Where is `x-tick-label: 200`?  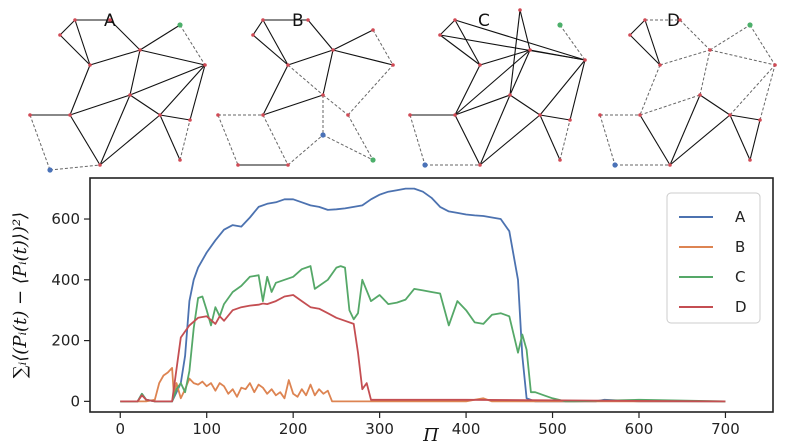 x-tick-label: 200 is located at coordinates (293, 429).